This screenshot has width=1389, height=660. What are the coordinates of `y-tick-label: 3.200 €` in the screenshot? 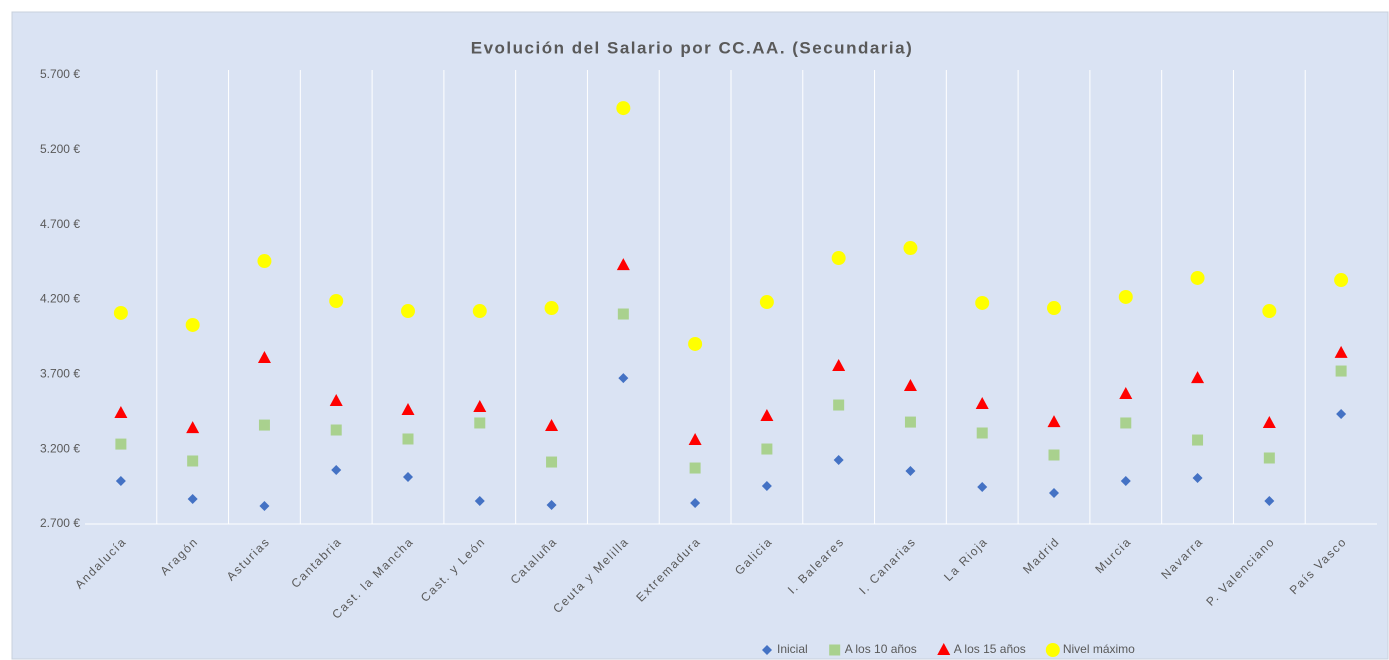 It's located at (60, 448).